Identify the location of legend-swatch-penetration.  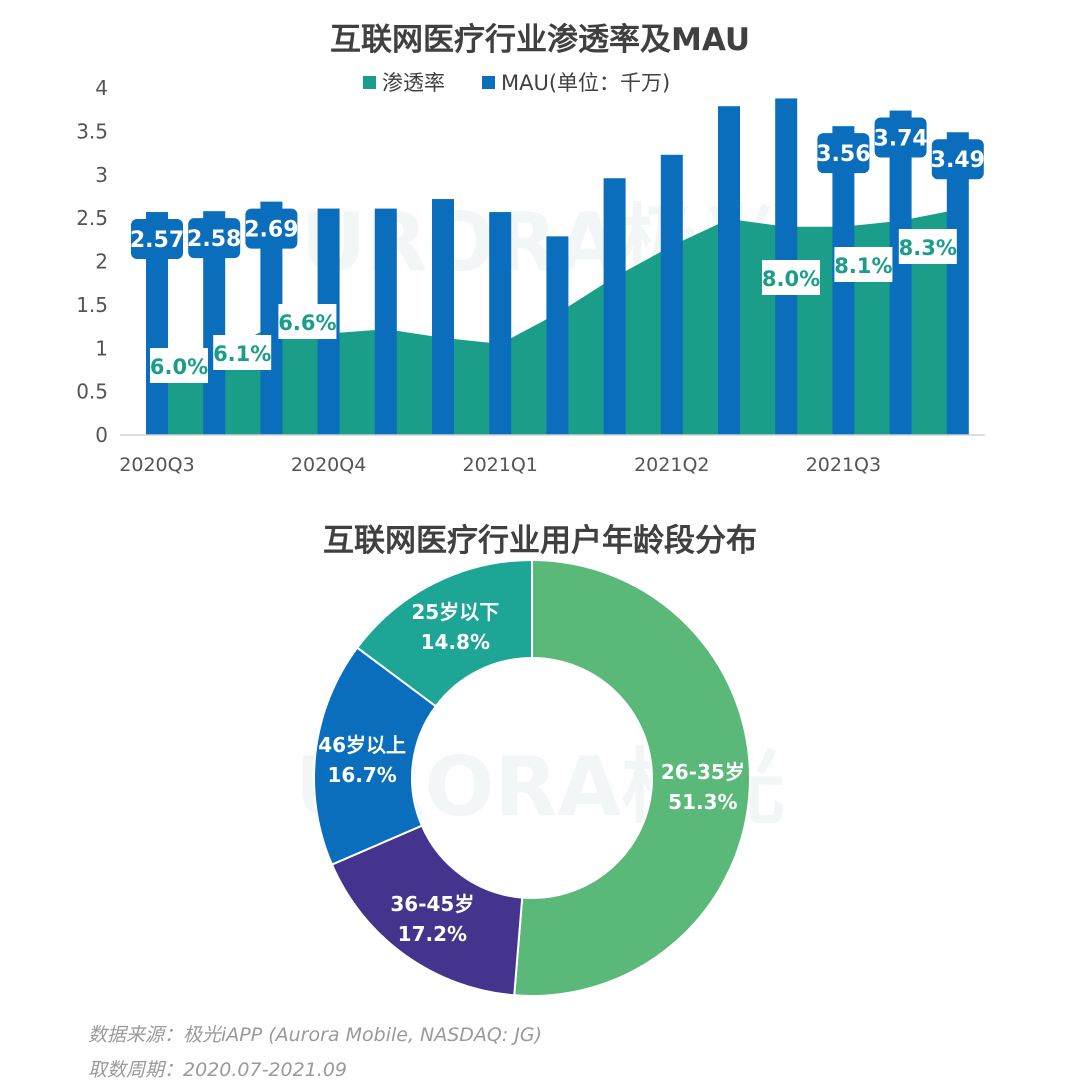
(369, 82).